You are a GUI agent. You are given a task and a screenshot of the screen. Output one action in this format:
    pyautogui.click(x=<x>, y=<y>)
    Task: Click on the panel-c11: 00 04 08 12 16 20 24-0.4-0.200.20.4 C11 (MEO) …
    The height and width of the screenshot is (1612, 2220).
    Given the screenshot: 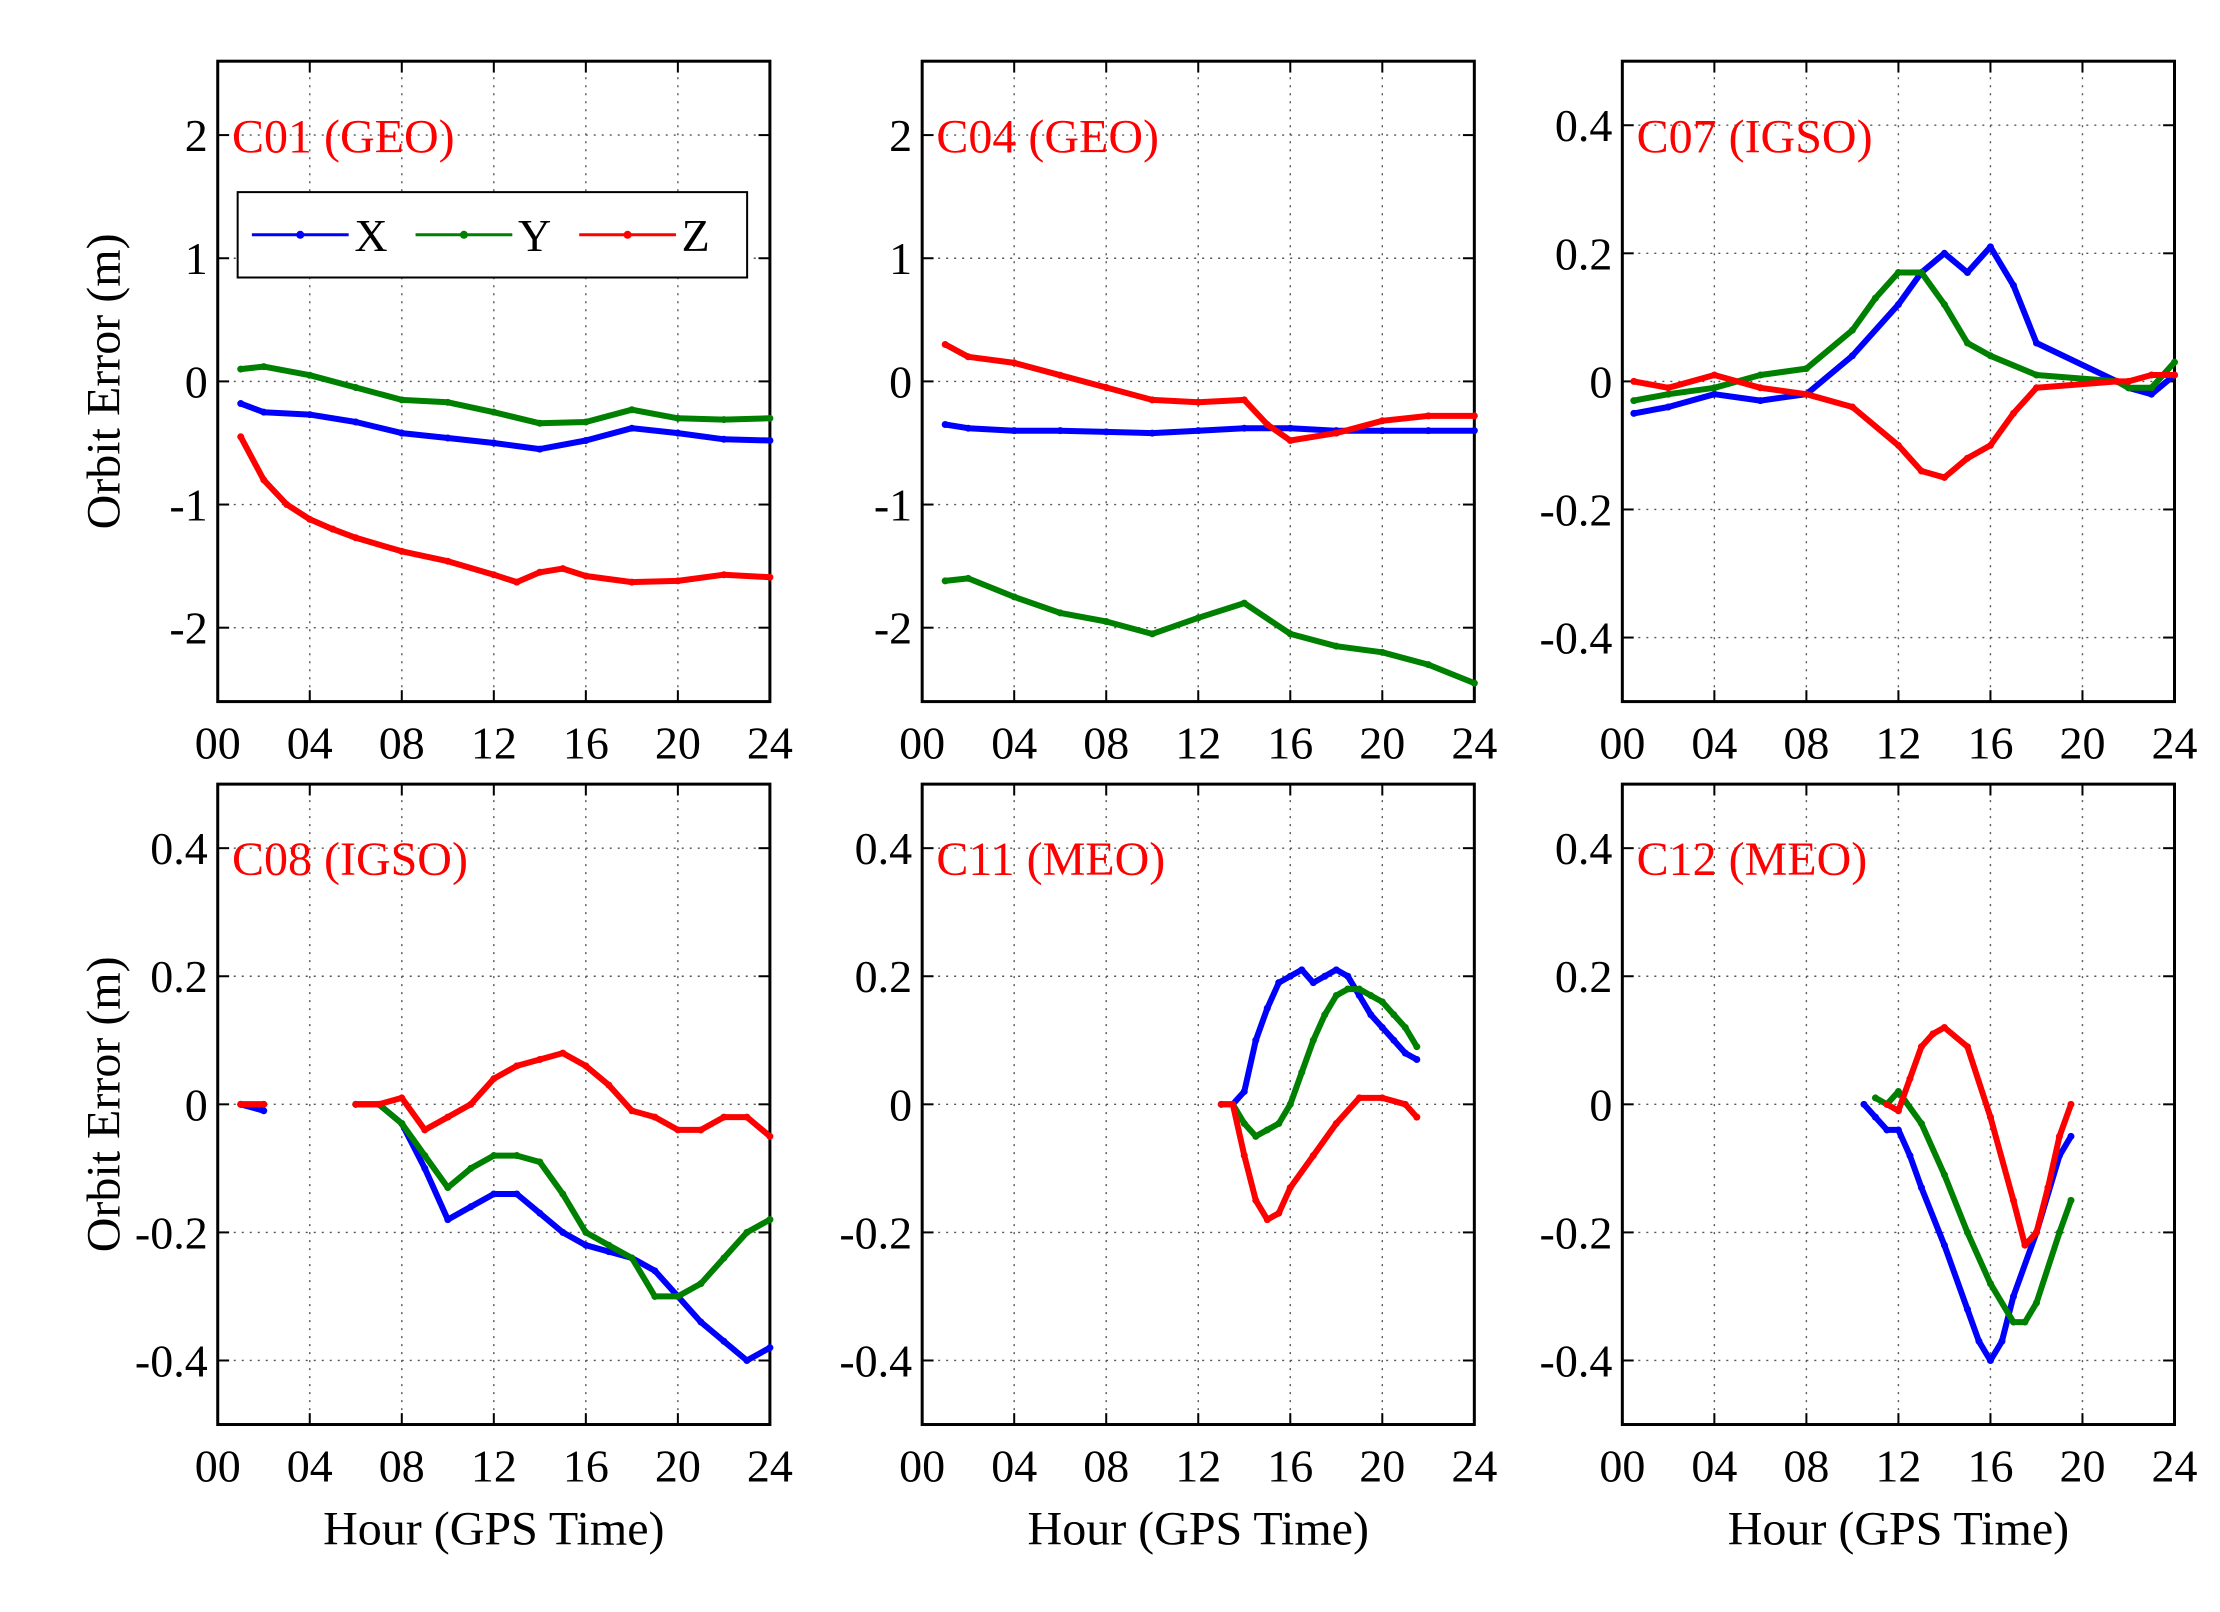 What is the action you would take?
    pyautogui.click(x=1168, y=1169)
    